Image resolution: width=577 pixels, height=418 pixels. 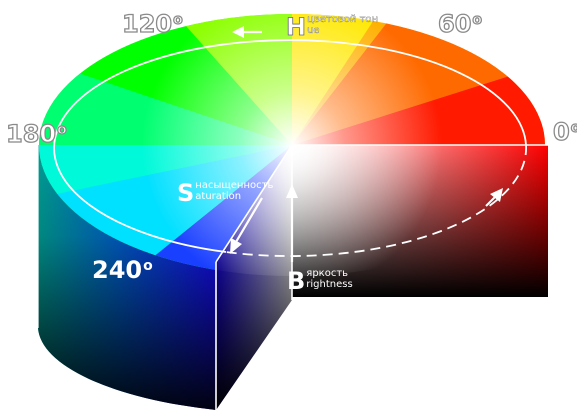 What do you see at coordinates (186, 193) in the screenshot?
I see `saturation-initial: S` at bounding box center [186, 193].